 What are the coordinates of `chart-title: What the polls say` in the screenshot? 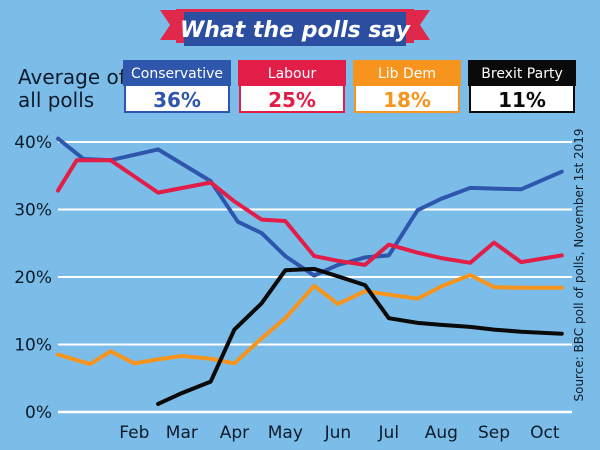 It's located at (296, 30).